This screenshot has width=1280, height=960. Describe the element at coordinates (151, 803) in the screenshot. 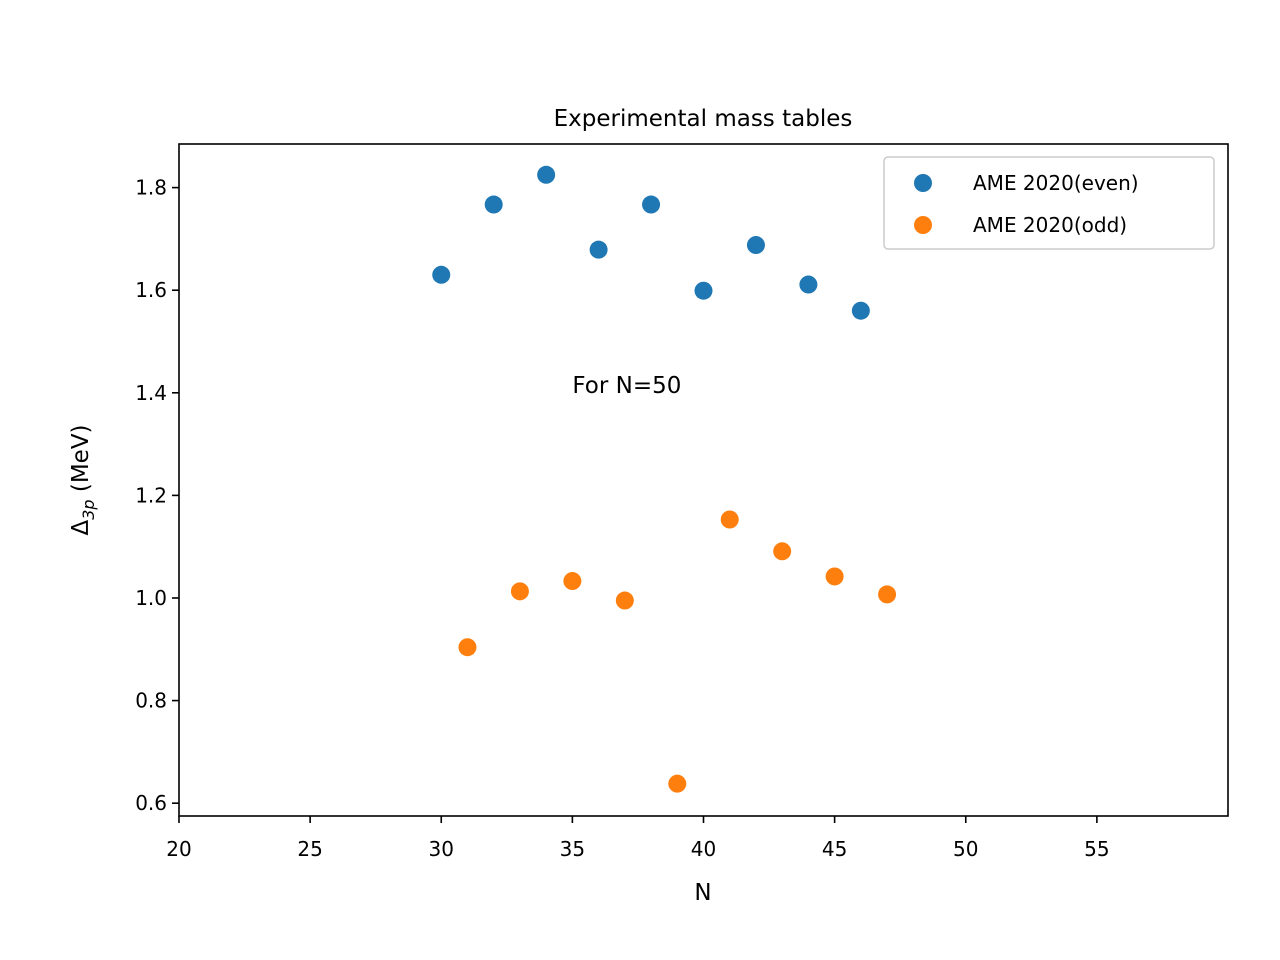

I see `y-tick-label: 0.6` at that location.